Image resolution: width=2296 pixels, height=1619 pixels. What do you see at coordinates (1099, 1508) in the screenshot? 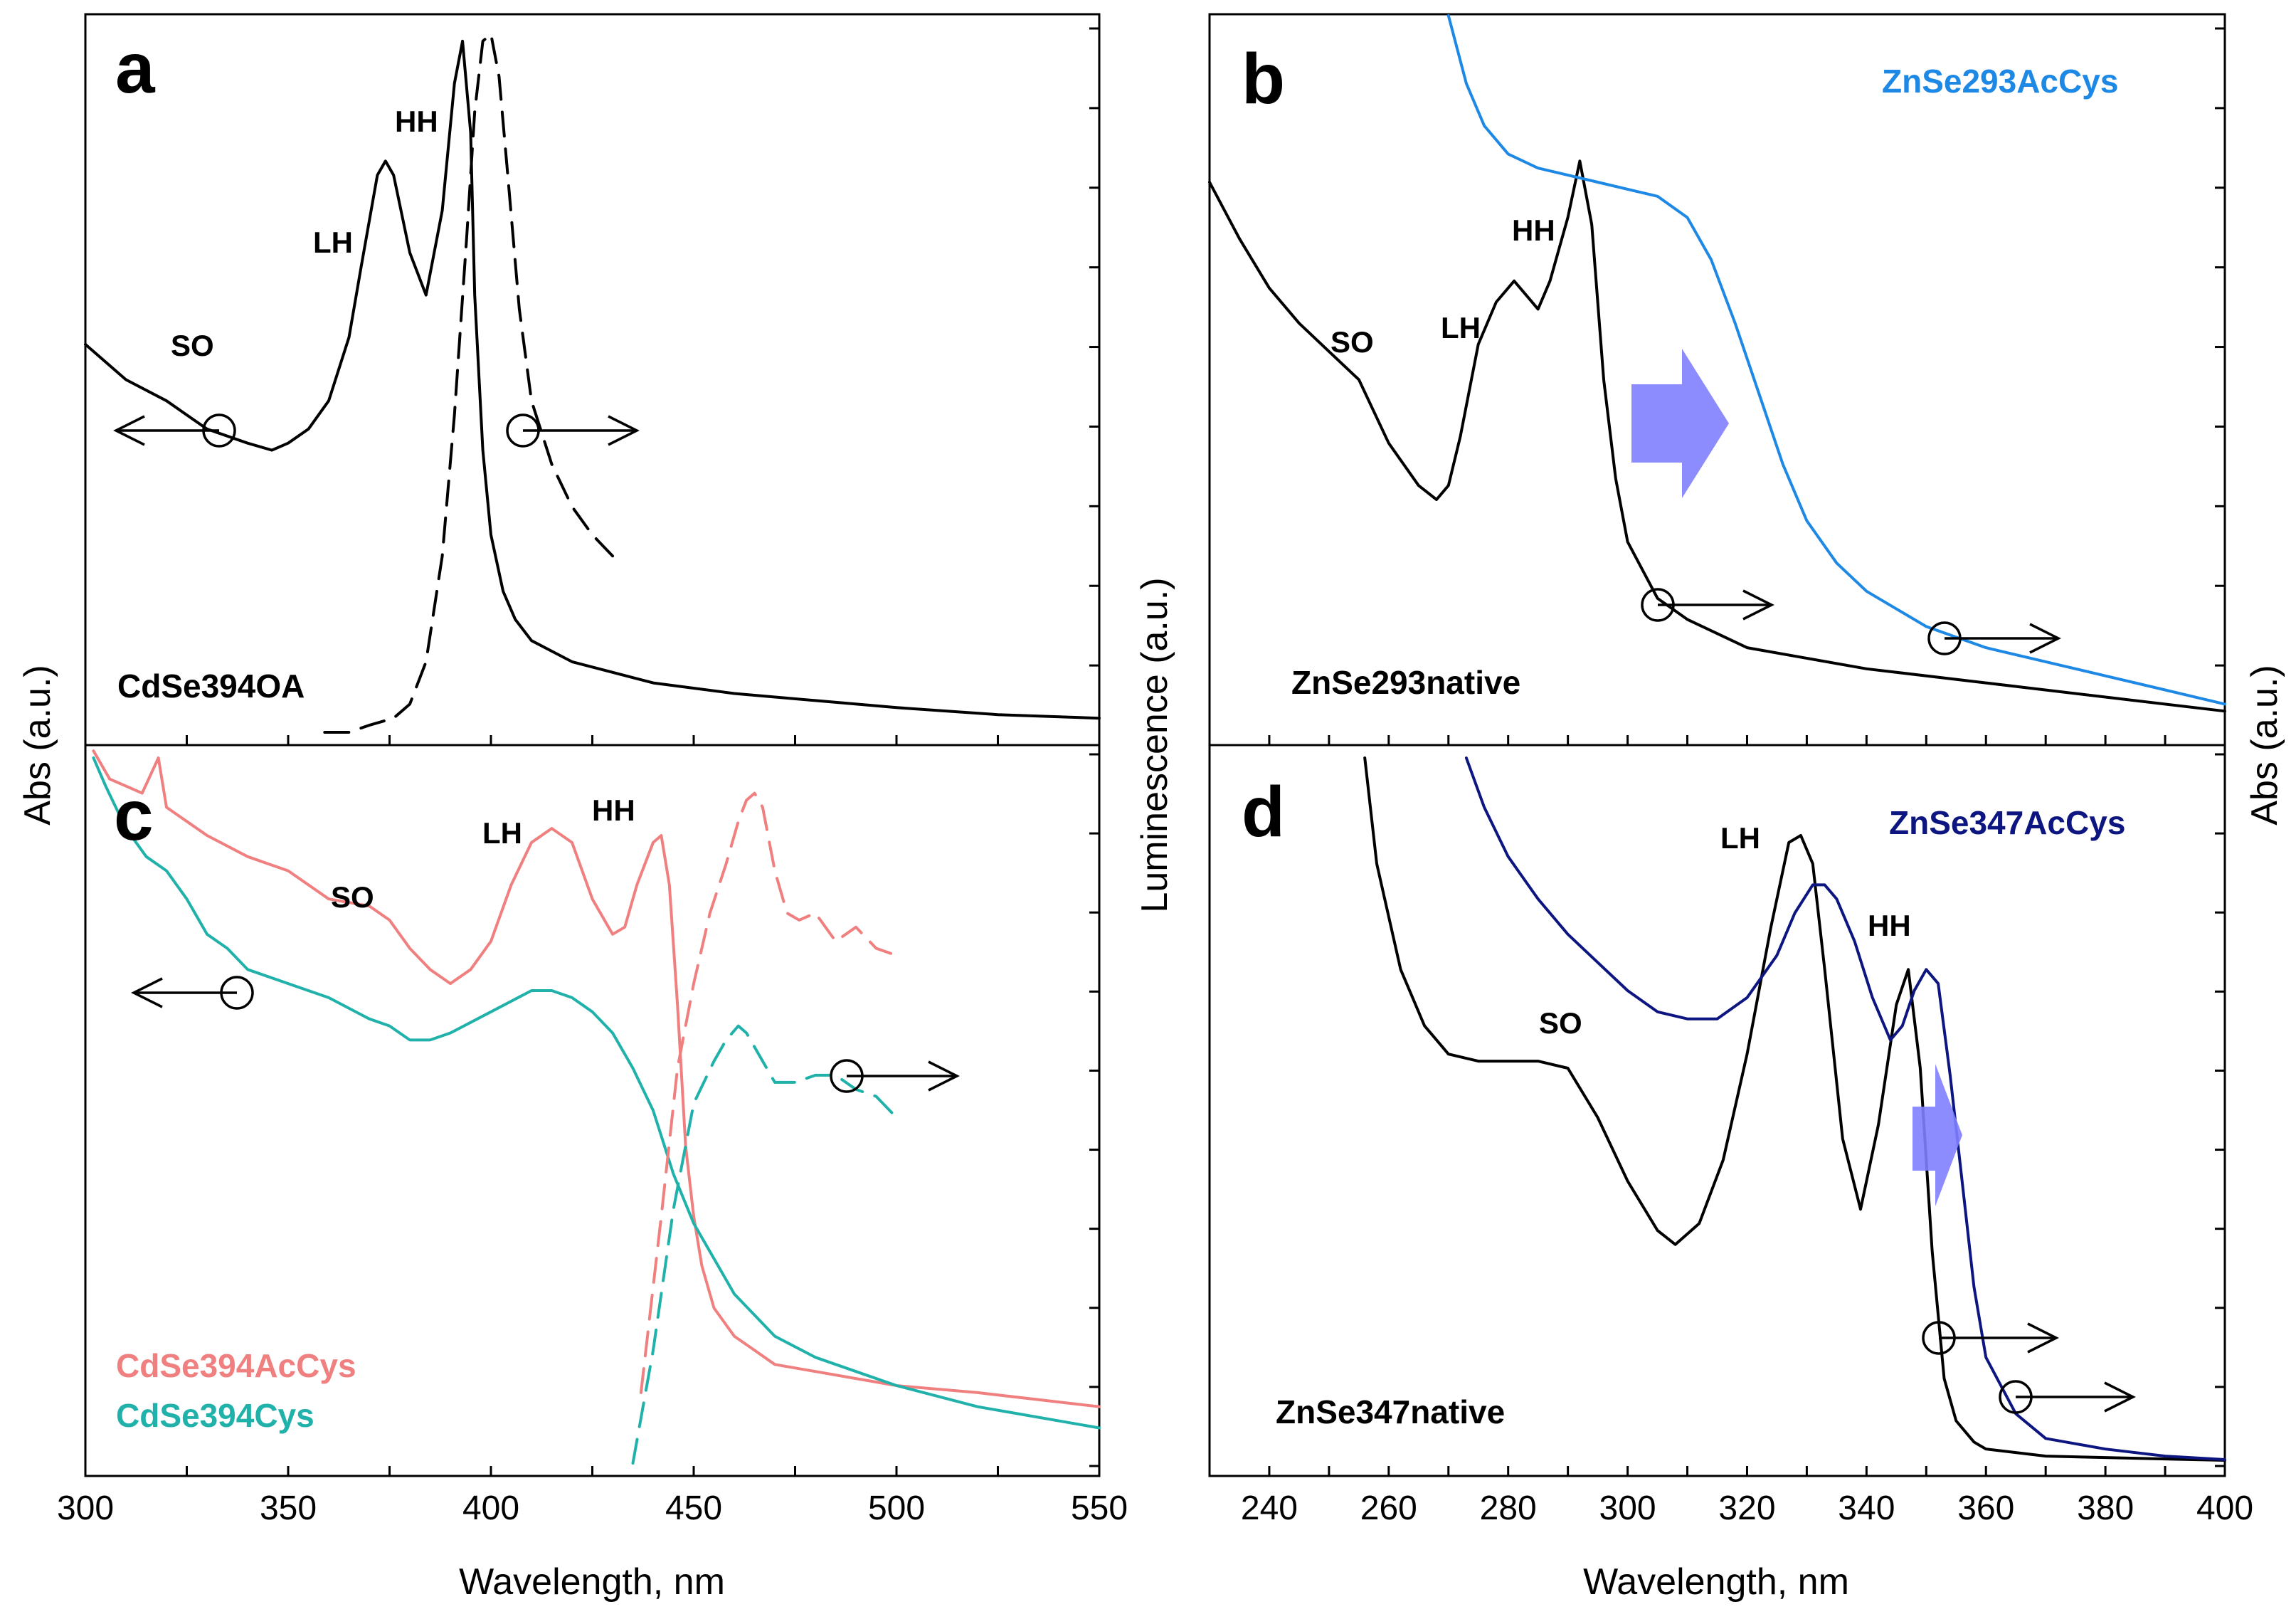
I see `x-tick-label-left-550: 550` at bounding box center [1099, 1508].